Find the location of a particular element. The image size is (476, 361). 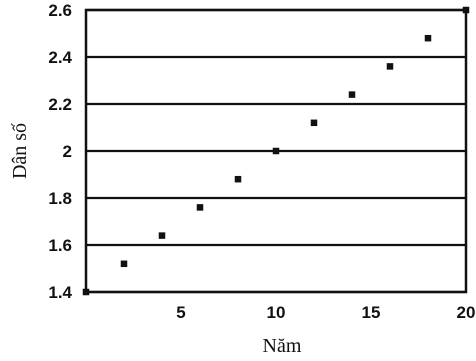

y-tick-label: 1.6 is located at coordinates (60, 245).